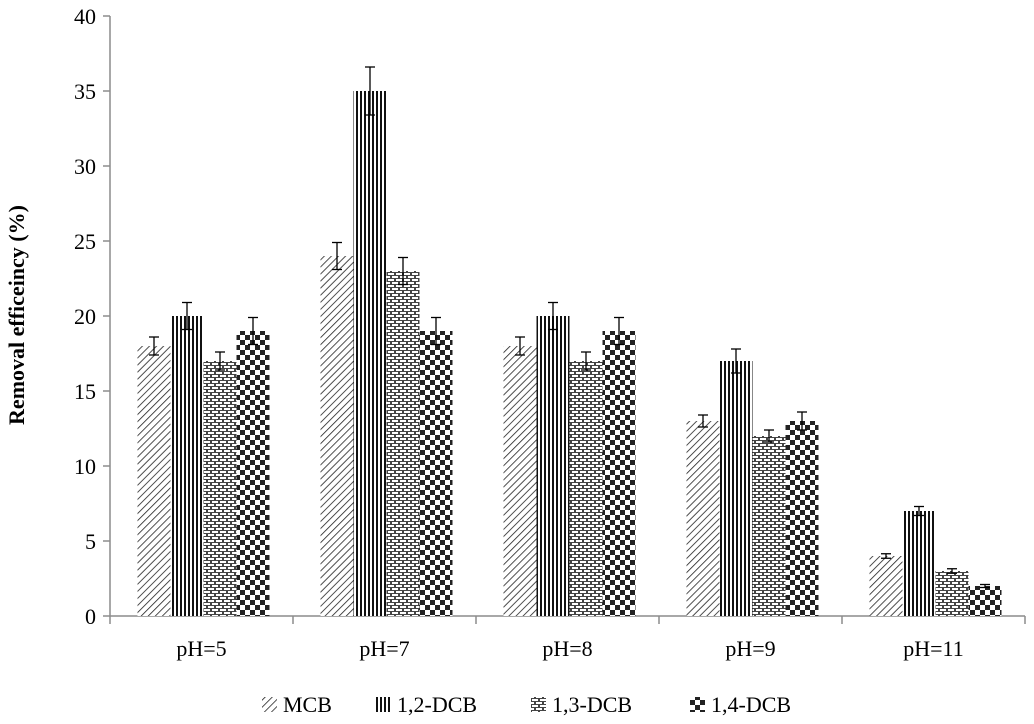 Image resolution: width=1034 pixels, height=724 pixels. I want to click on y-tick-label: 5, so click(90, 541).